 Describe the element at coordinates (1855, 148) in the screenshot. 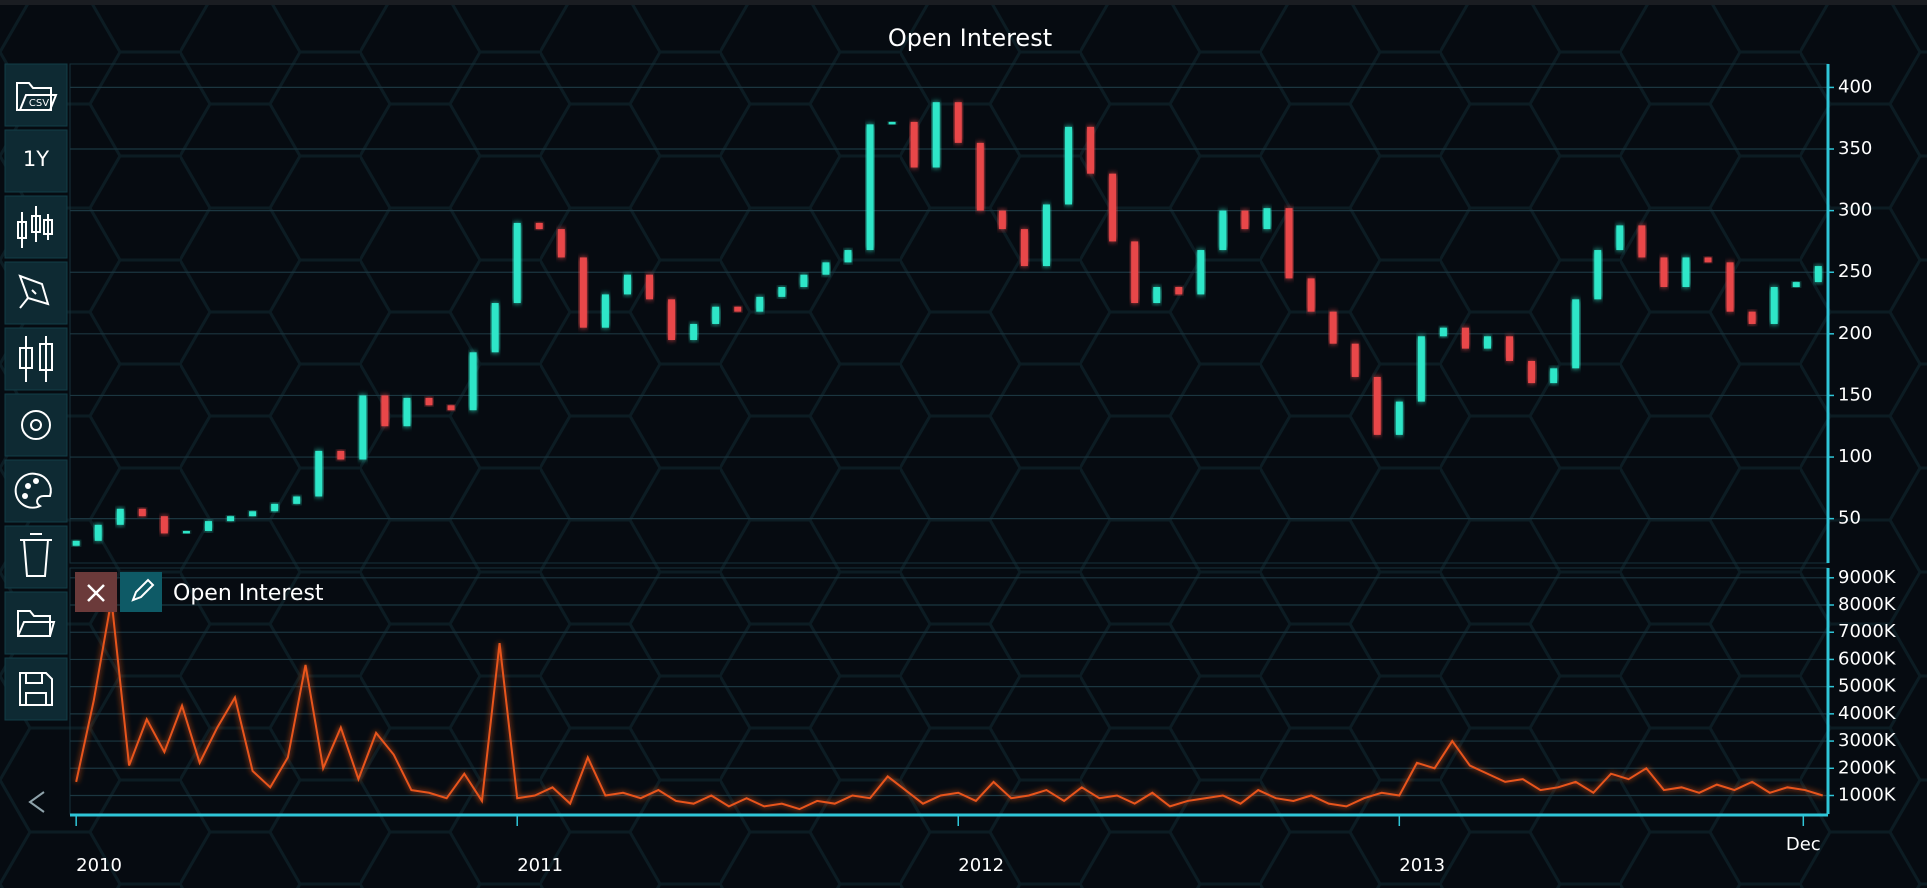

I see `y-tick-label: 350` at that location.